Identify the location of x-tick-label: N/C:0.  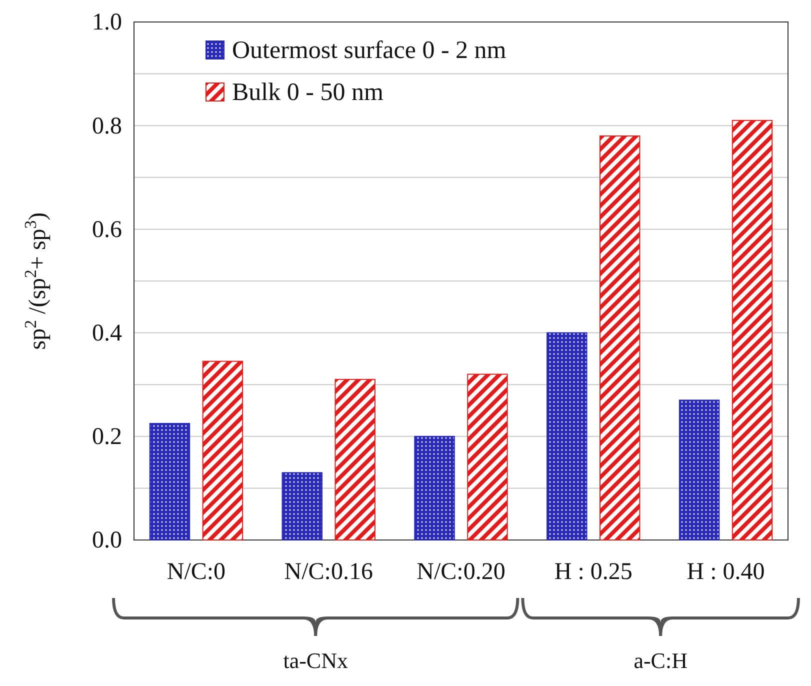
(196, 572).